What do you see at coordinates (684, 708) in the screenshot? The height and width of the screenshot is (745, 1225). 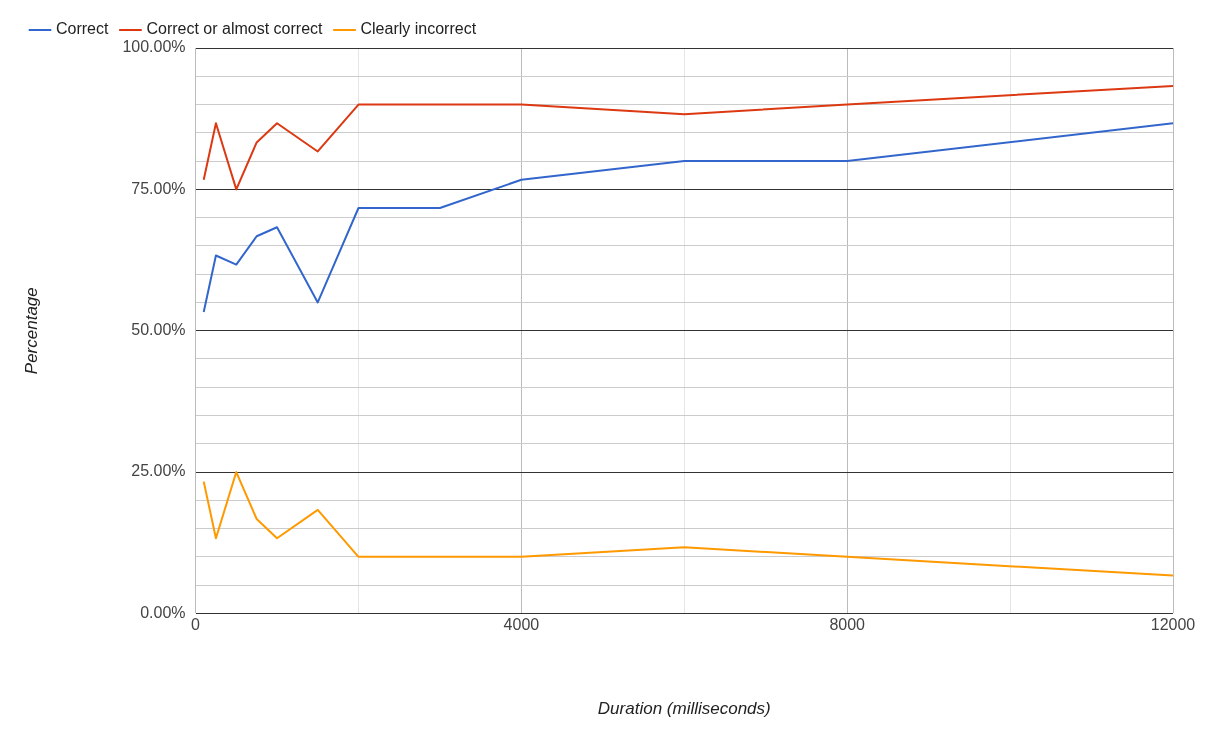 I see `x-axis-title: Duration (milliseconds)` at bounding box center [684, 708].